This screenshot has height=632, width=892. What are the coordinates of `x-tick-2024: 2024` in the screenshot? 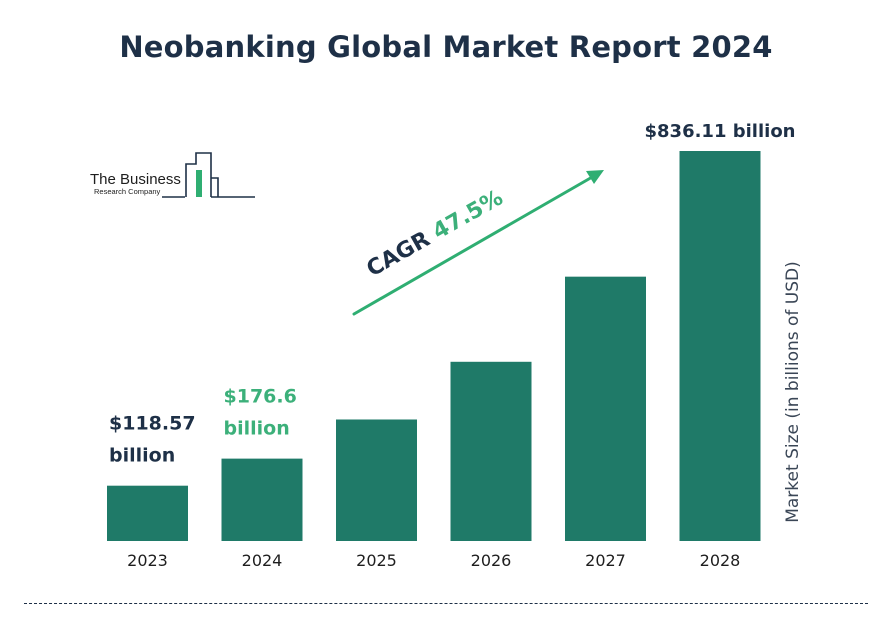 It's located at (262, 560).